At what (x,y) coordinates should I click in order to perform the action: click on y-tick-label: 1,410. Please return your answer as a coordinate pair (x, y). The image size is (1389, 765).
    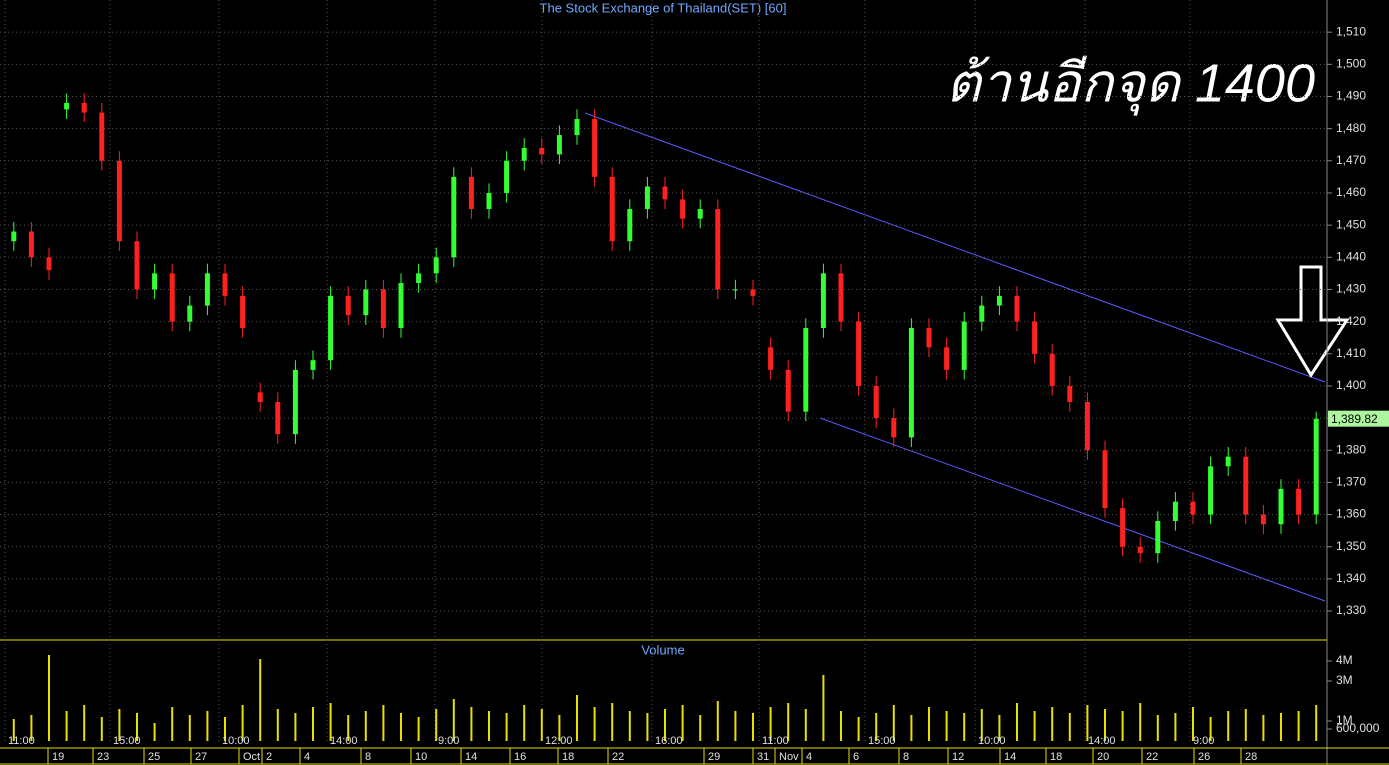
    Looking at the image, I should click on (1351, 353).